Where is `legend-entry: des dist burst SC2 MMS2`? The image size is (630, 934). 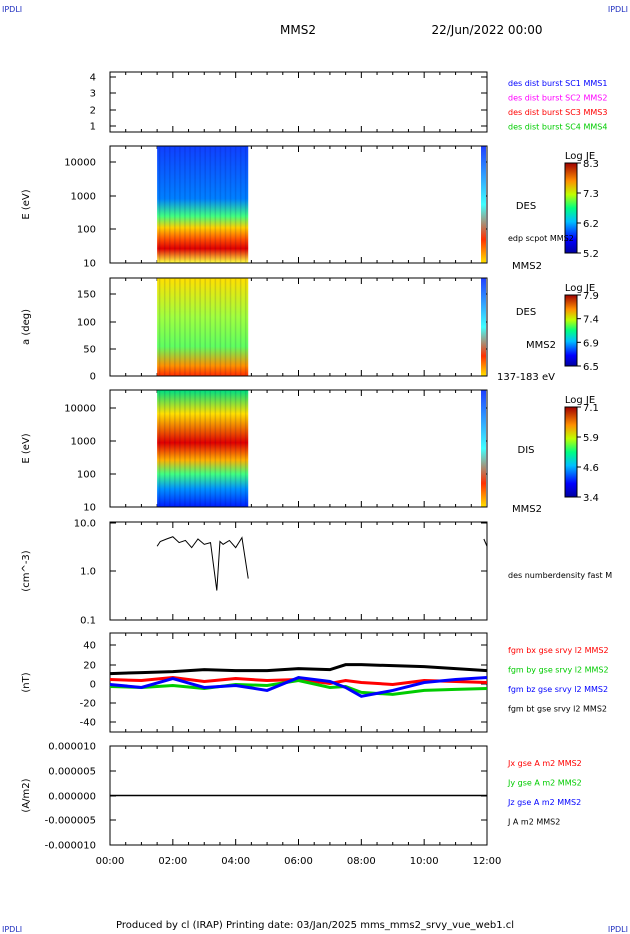
legend-entry: des dist burst SC2 MMS2 is located at coordinates (557, 98).